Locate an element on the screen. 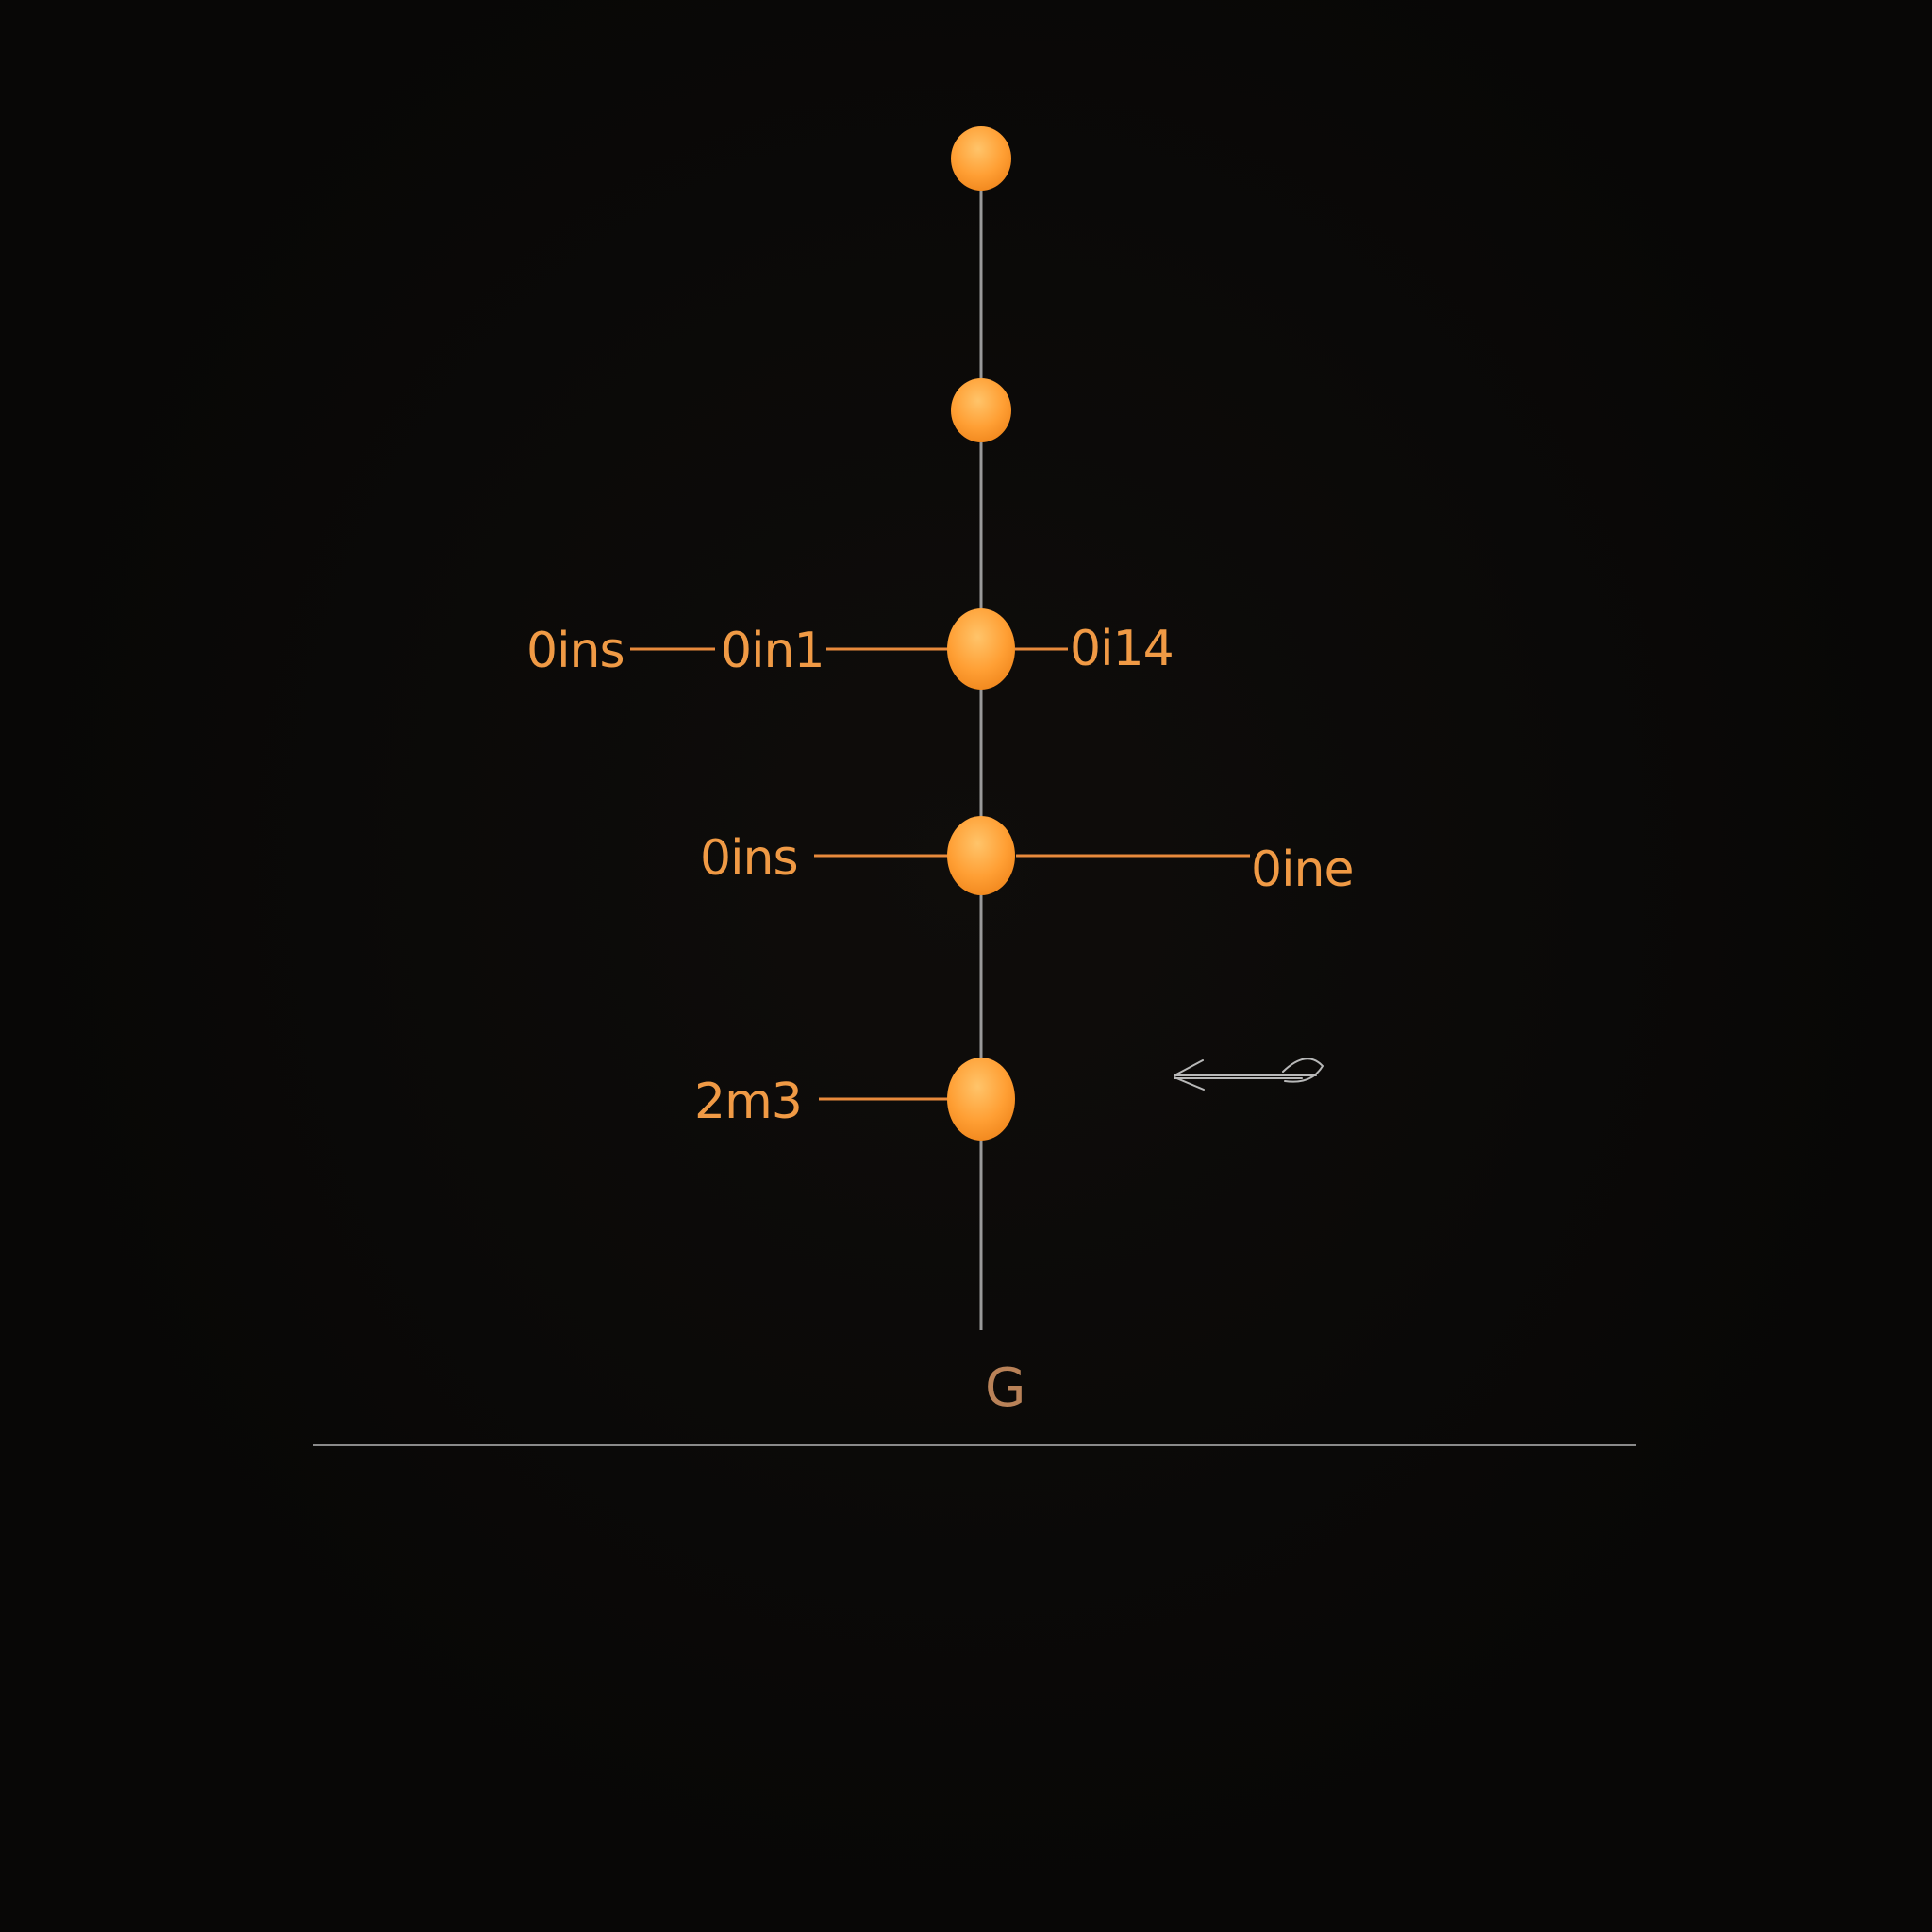  label-row4-right: 0ine is located at coordinates (1302, 870).